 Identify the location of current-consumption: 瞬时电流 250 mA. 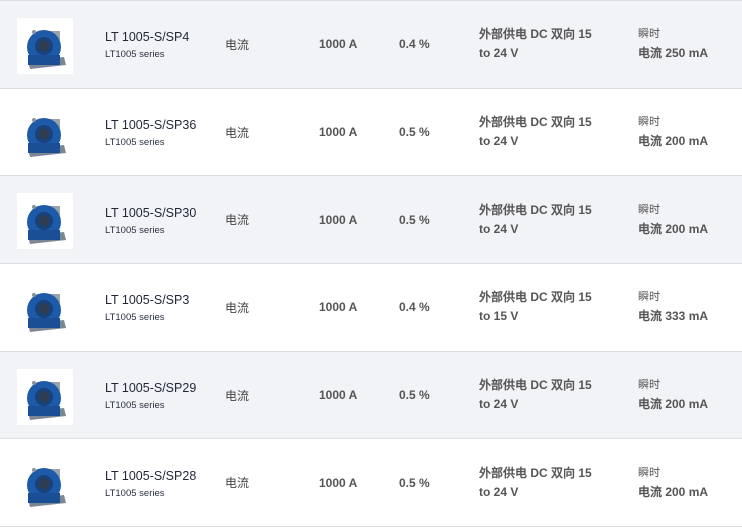
(688, 44).